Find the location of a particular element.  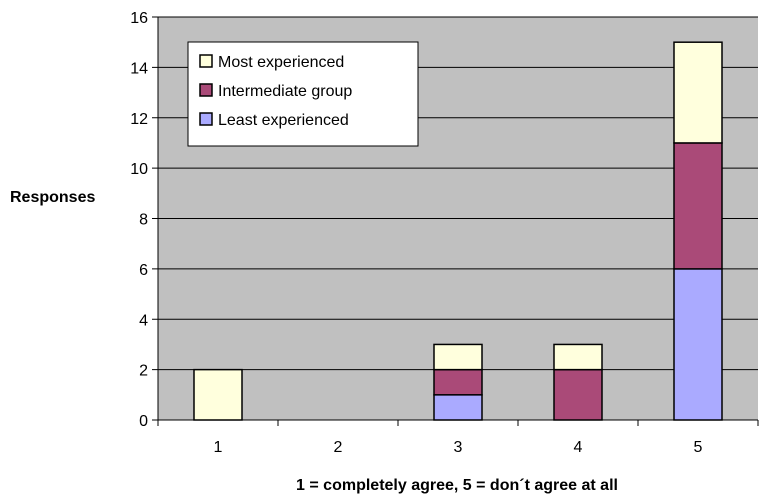

y-tick-label: 16 is located at coordinates (139, 18).